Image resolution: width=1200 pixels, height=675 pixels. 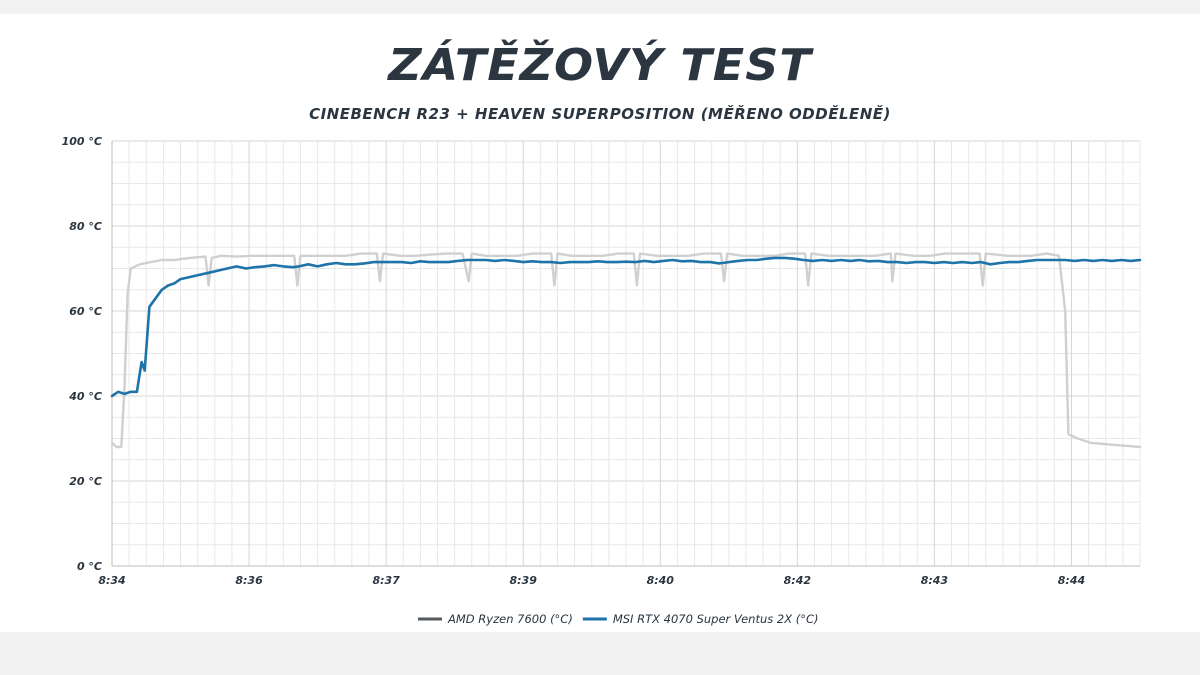 What do you see at coordinates (85, 226) in the screenshot?
I see `y-tick-label: 80 °C` at bounding box center [85, 226].